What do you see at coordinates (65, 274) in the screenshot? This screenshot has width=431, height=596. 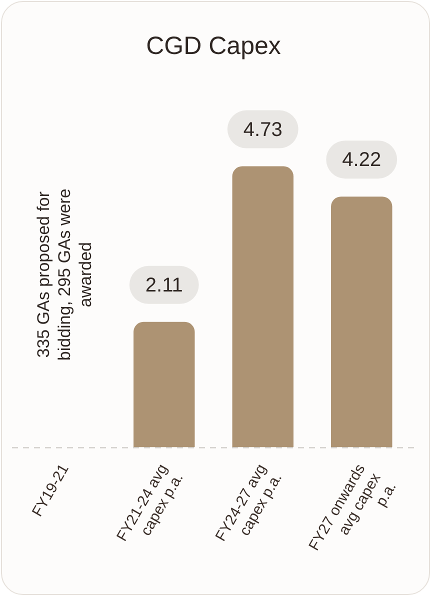 I see `annotation: 335 GAs proposed for bidding, 295 GAs were awarded` at bounding box center [65, 274].